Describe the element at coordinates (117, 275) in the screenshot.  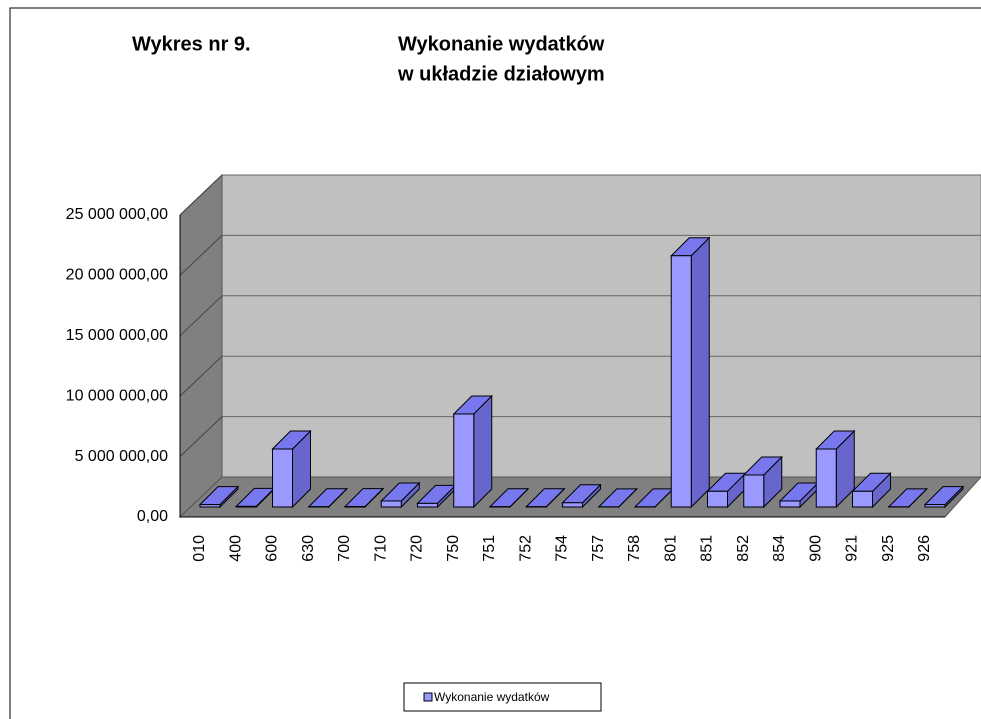
I see `y-tick-label: 20 000 000,00` at that location.